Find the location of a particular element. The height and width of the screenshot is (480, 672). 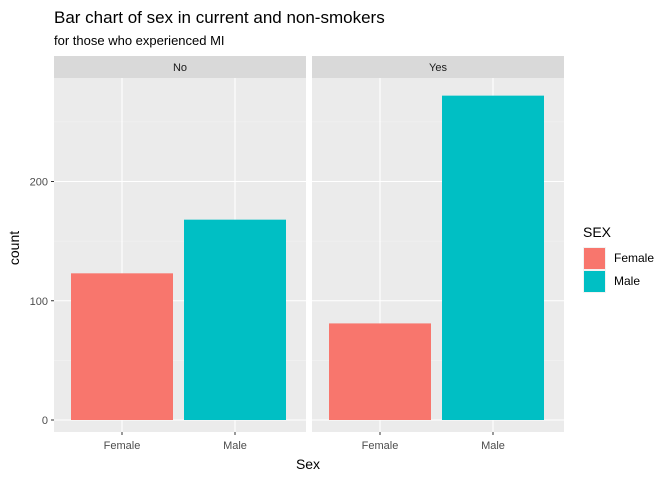

chart-subtitle: for those who experienced MI is located at coordinates (139, 40).